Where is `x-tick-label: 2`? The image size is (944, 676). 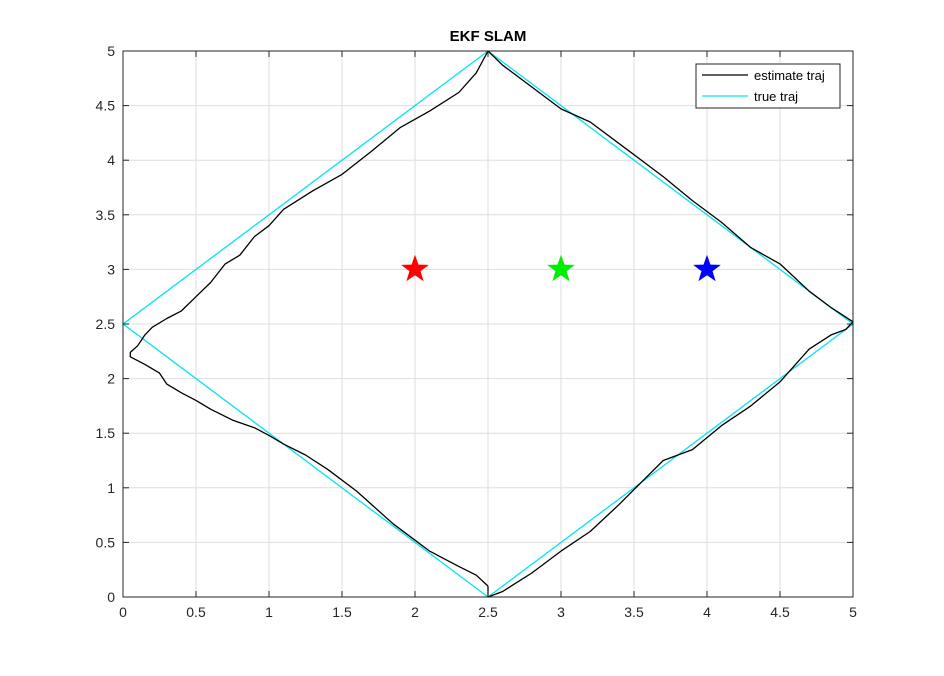
x-tick-label: 2 is located at coordinates (415, 612).